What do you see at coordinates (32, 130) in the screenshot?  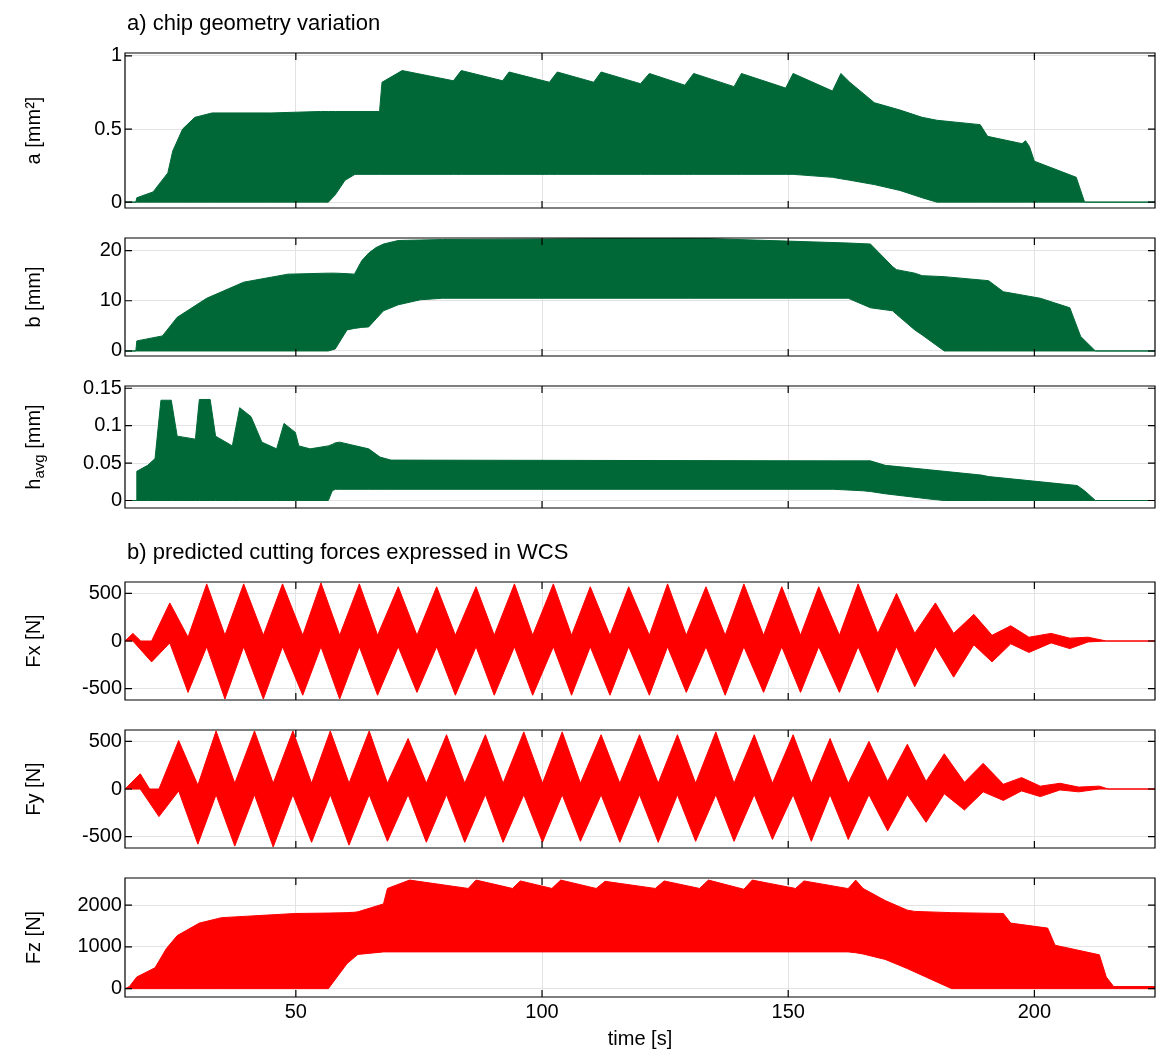 I see `y-axis-title: a [mm²]` at bounding box center [32, 130].